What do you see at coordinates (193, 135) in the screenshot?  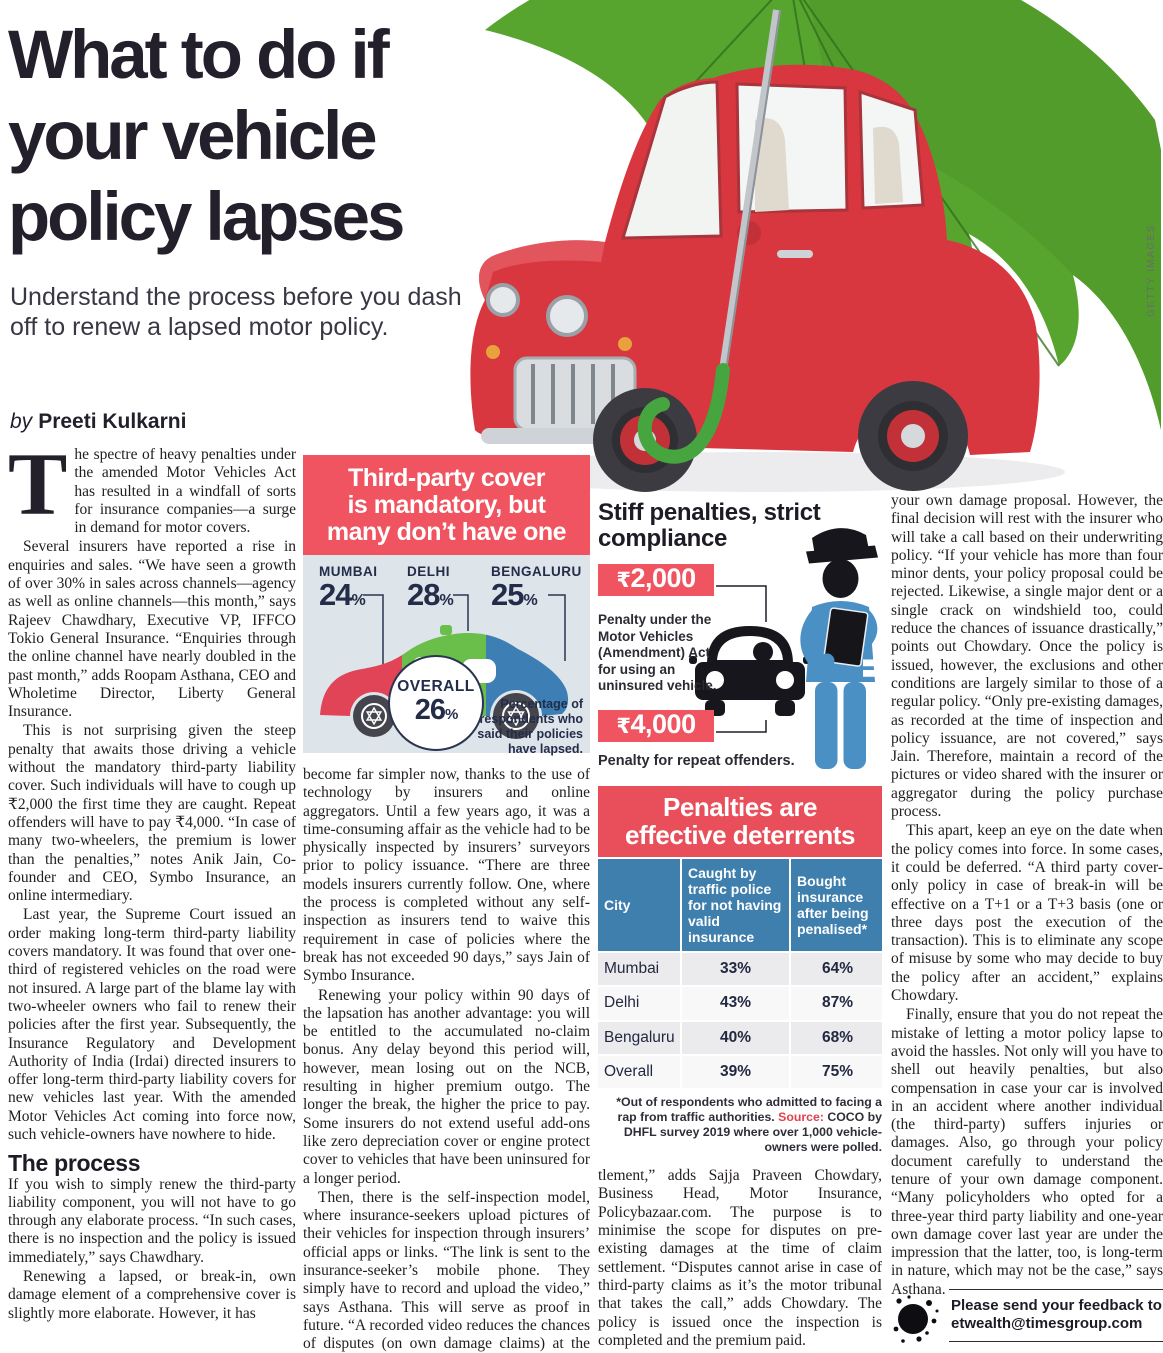 I see `headline-line-2: your vehicle` at bounding box center [193, 135].